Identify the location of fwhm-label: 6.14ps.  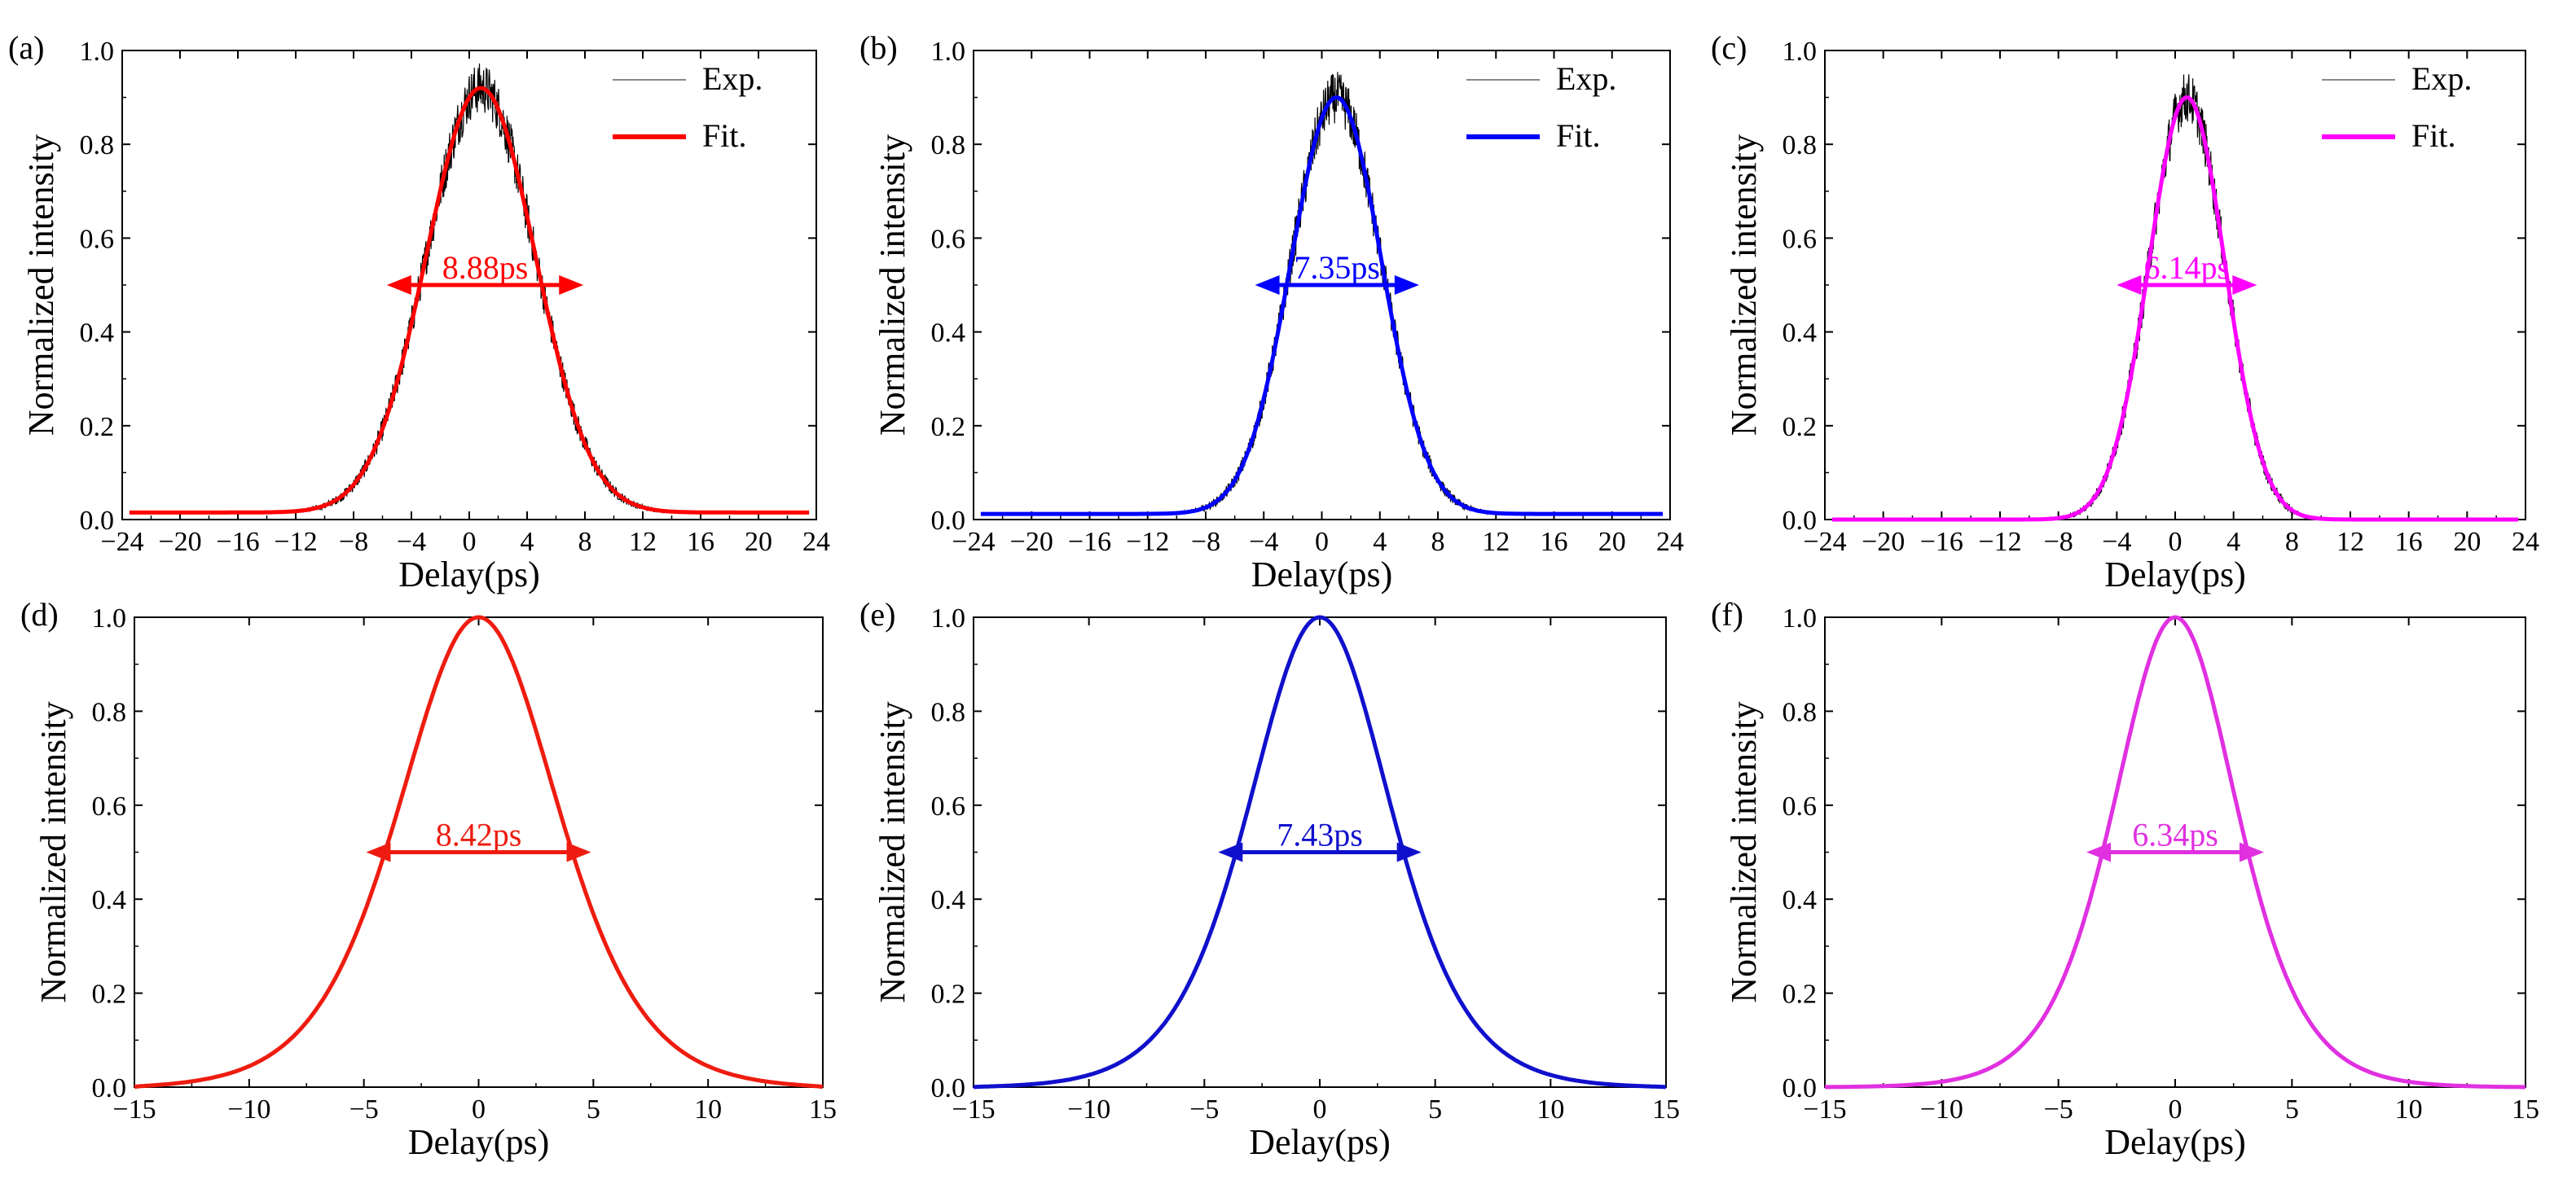
(2187, 267).